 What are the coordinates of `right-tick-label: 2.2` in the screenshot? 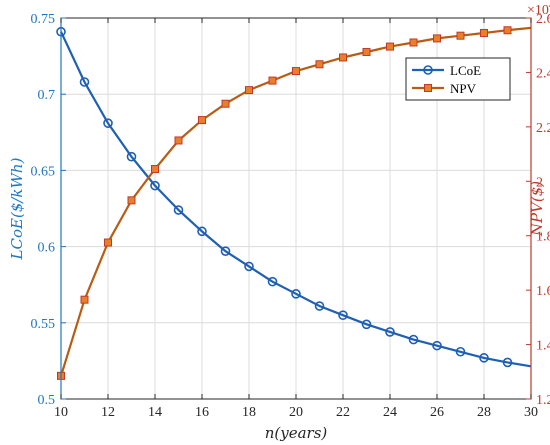 It's located at (543, 128).